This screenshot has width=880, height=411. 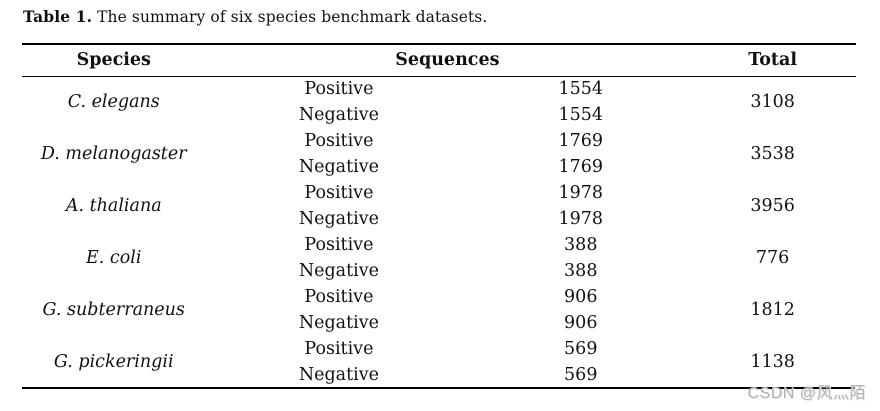 What do you see at coordinates (772, 258) in the screenshot?
I see `total-count: 776` at bounding box center [772, 258].